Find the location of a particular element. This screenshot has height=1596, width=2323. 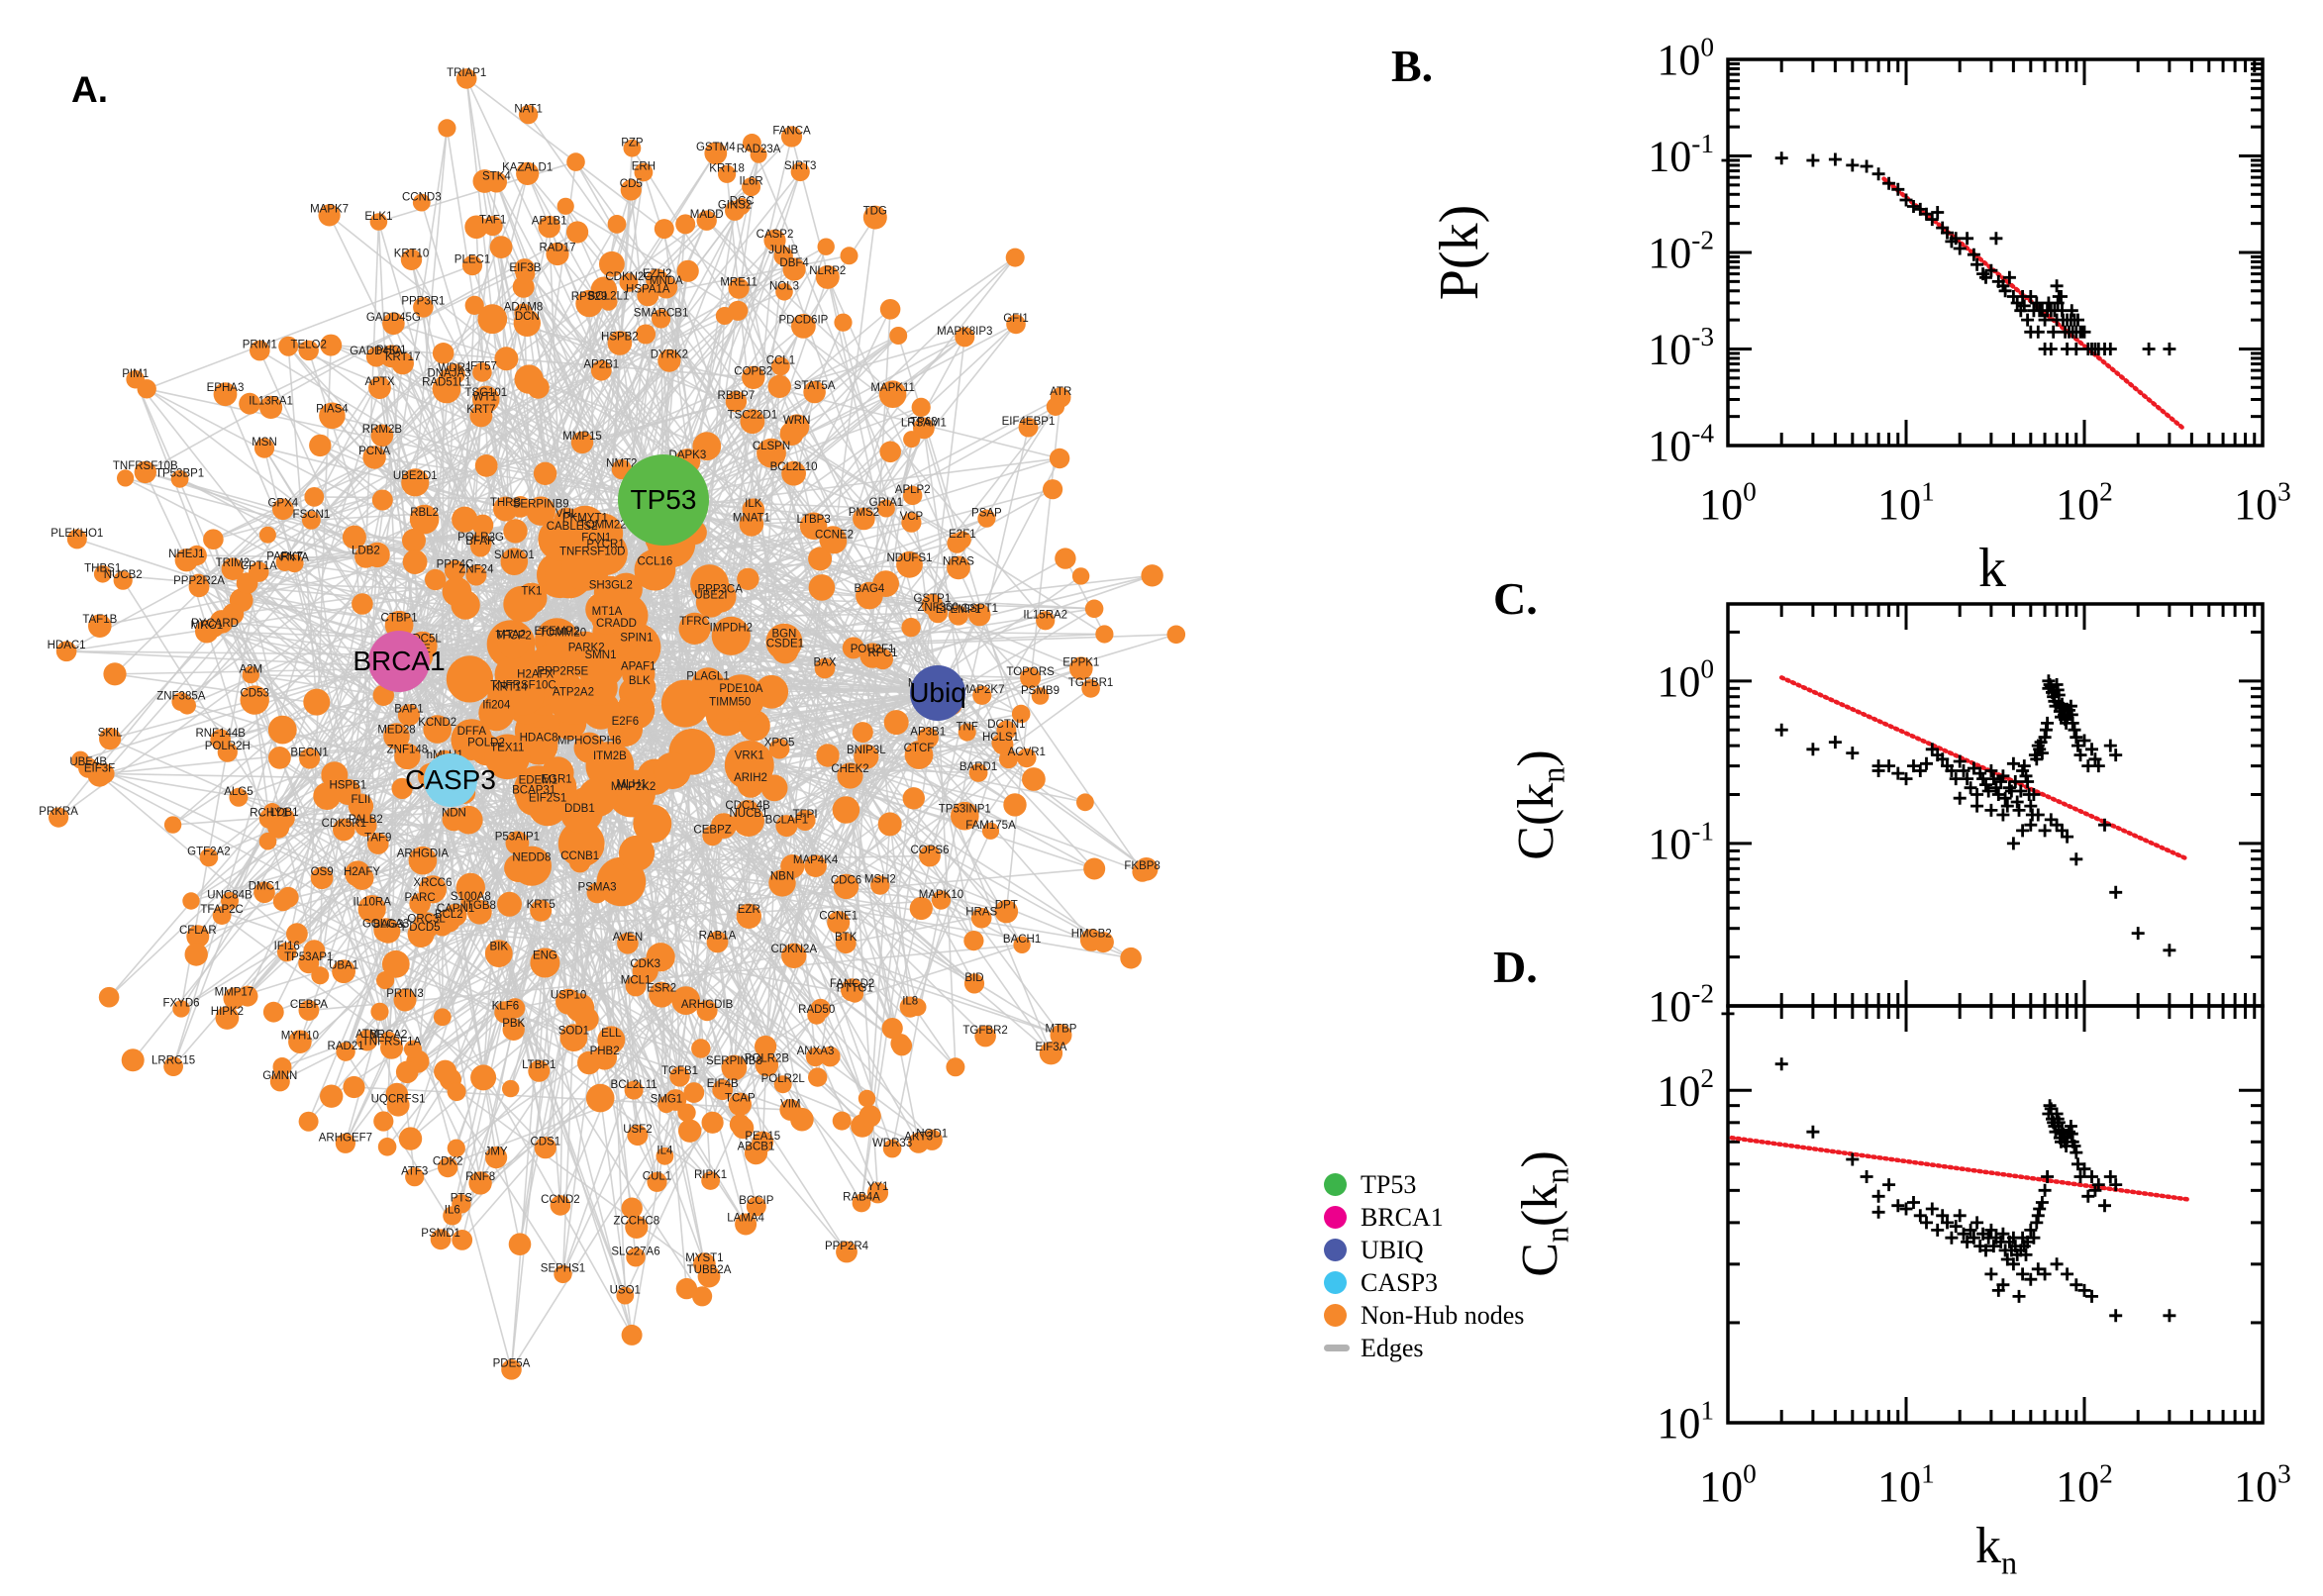

gene-label: STAT5A is located at coordinates (815, 386).